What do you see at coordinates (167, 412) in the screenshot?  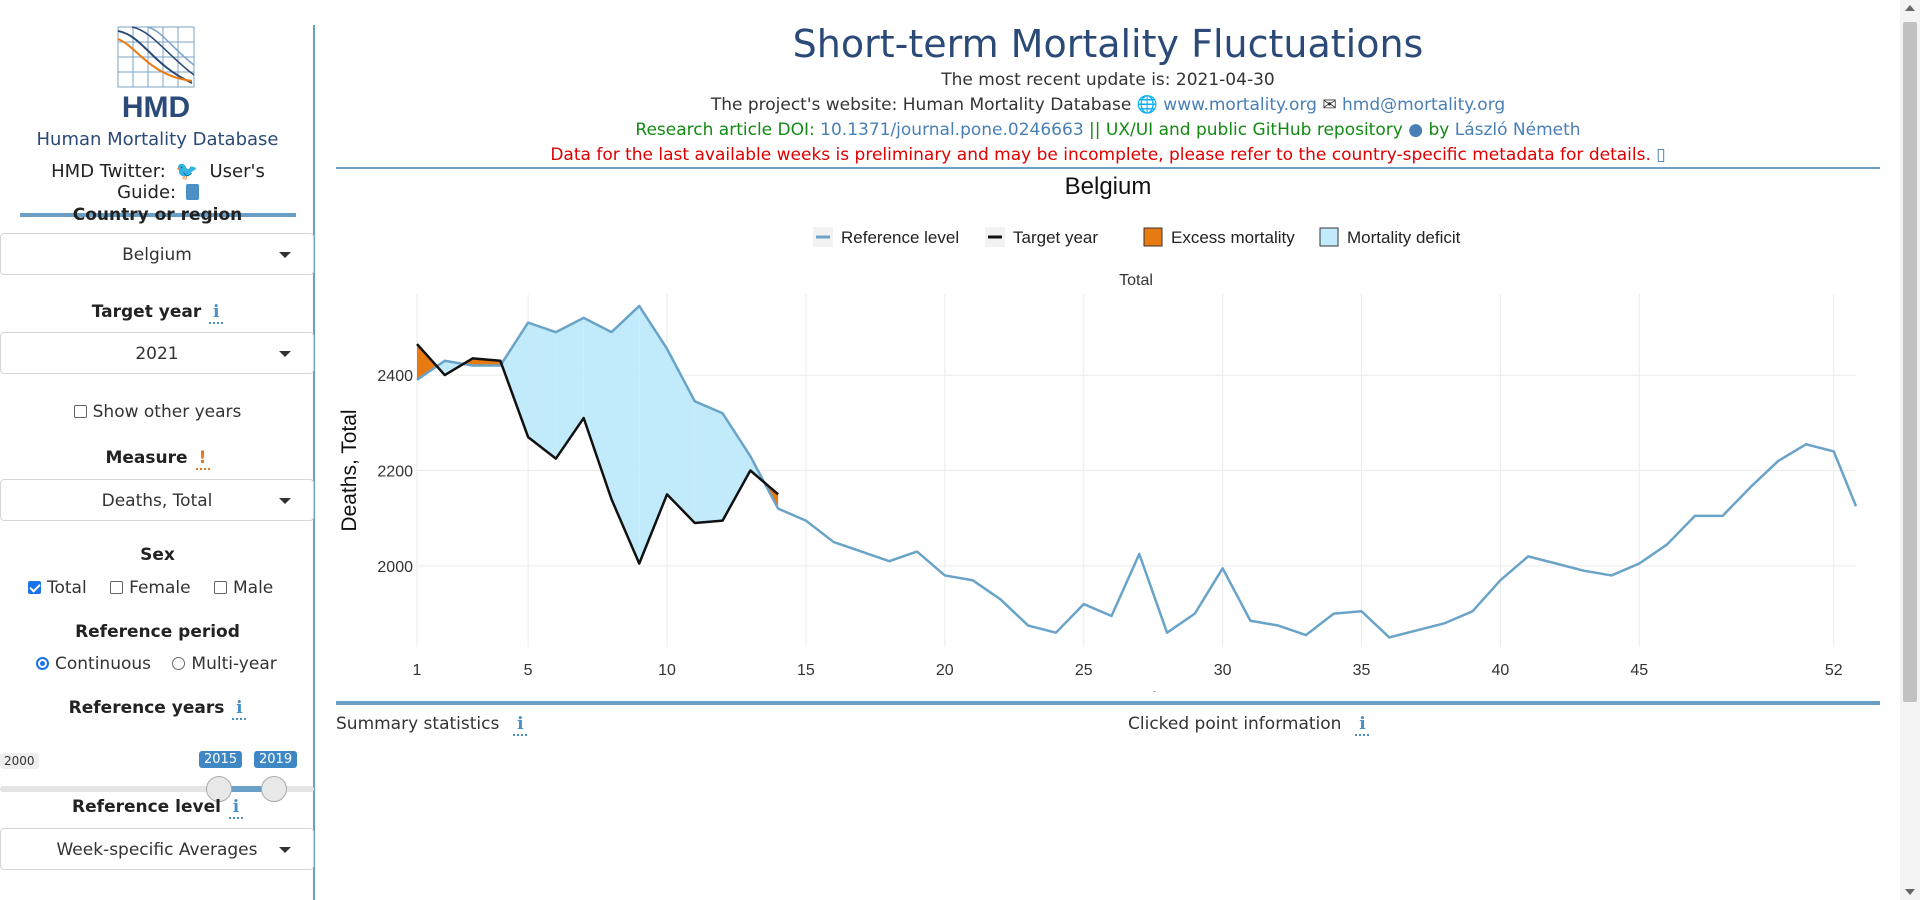 I see `show-other-years-label: Show other years` at bounding box center [167, 412].